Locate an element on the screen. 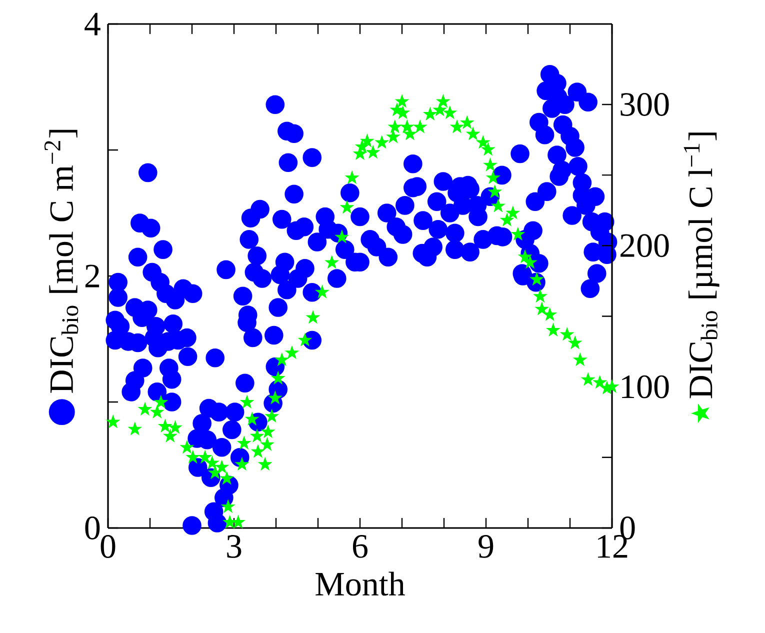 Image resolution: width=765 pixels, height=633 pixels. y-tick-label: 2 is located at coordinates (92, 276).